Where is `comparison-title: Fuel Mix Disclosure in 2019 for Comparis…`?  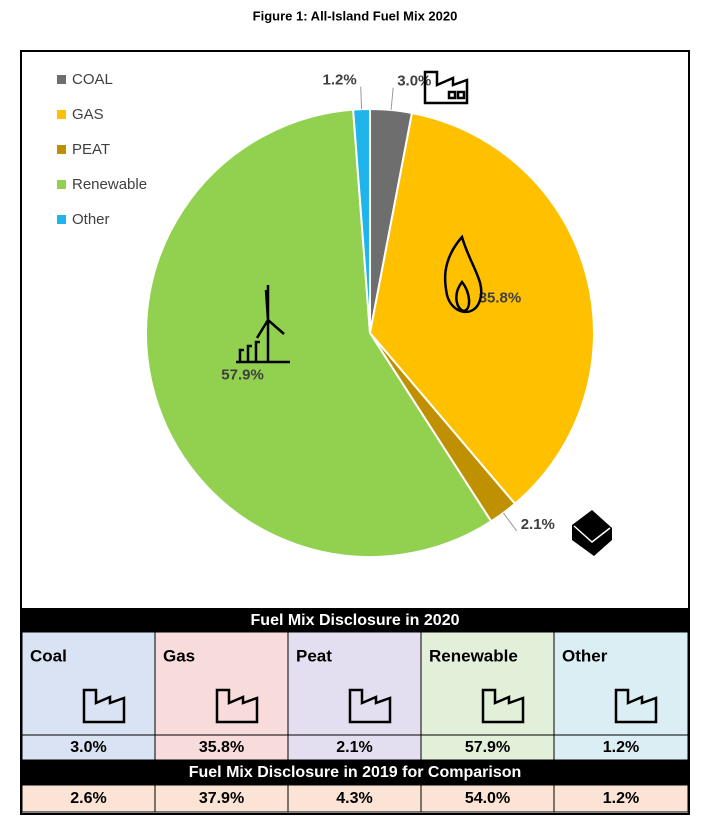 comparison-title: Fuel Mix Disclosure in 2019 for Comparis… is located at coordinates (355, 772).